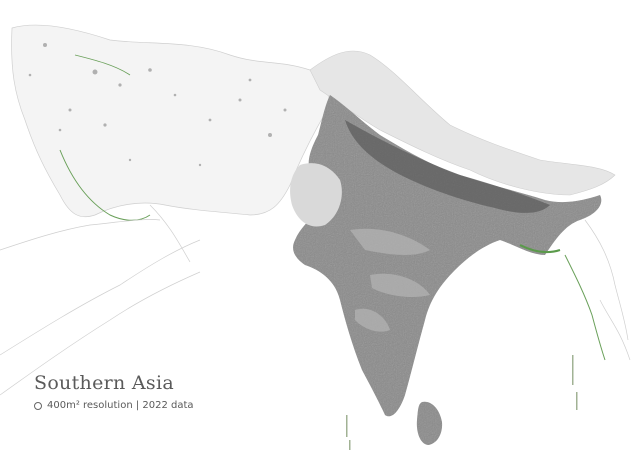 The width and height of the screenshot is (640, 464). I want to click on map-subtitle-row: 400m² resolution | 2022 data, so click(114, 405).